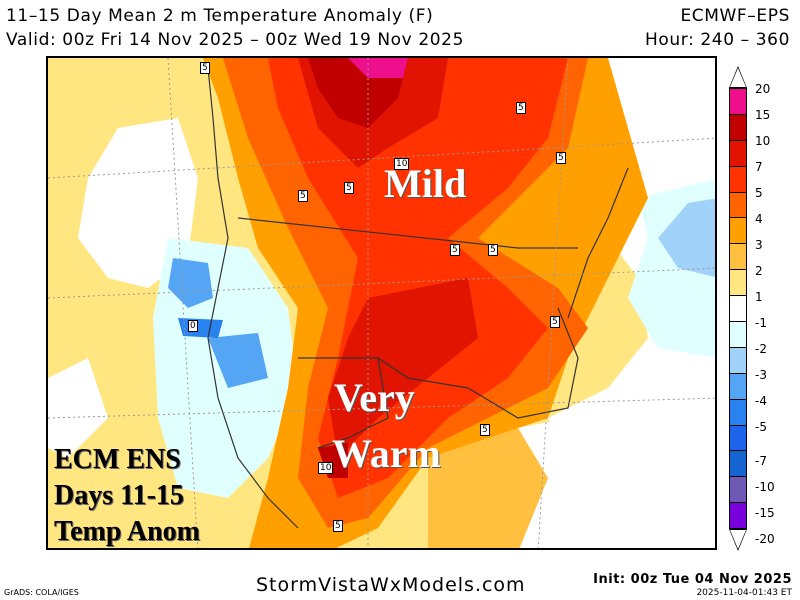  Describe the element at coordinates (763, 89) in the screenshot. I see `legend-label: 20` at that location.